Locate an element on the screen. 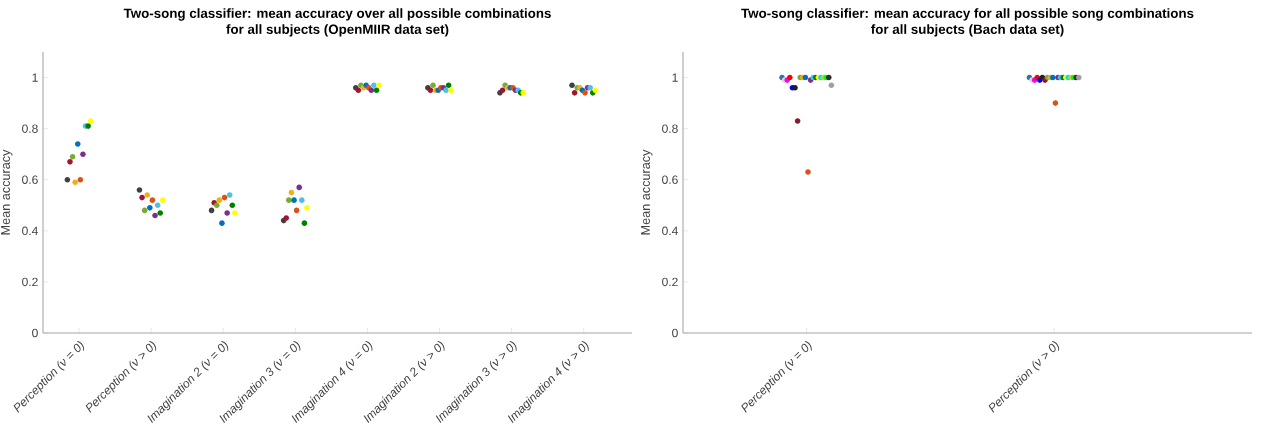  chart-title: Two-song classifier: mean accuracy over all possible combinations for all subjects (OpenMIIR data set) is located at coordinates (337, 22).